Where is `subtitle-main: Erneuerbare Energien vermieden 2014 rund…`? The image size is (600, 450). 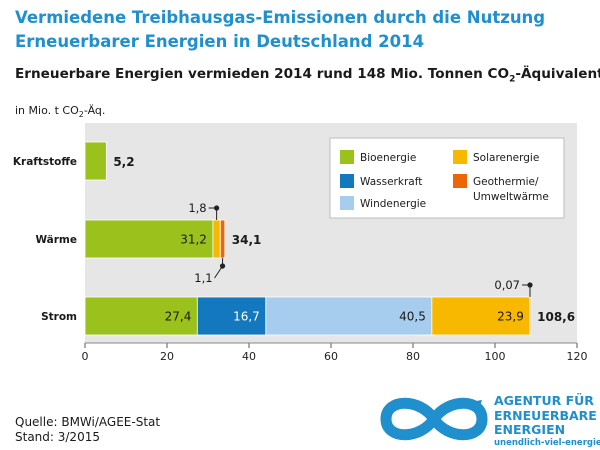
subtitle-main: Erneuerbare Energien vermieden 2014 rund… is located at coordinates (262, 74).